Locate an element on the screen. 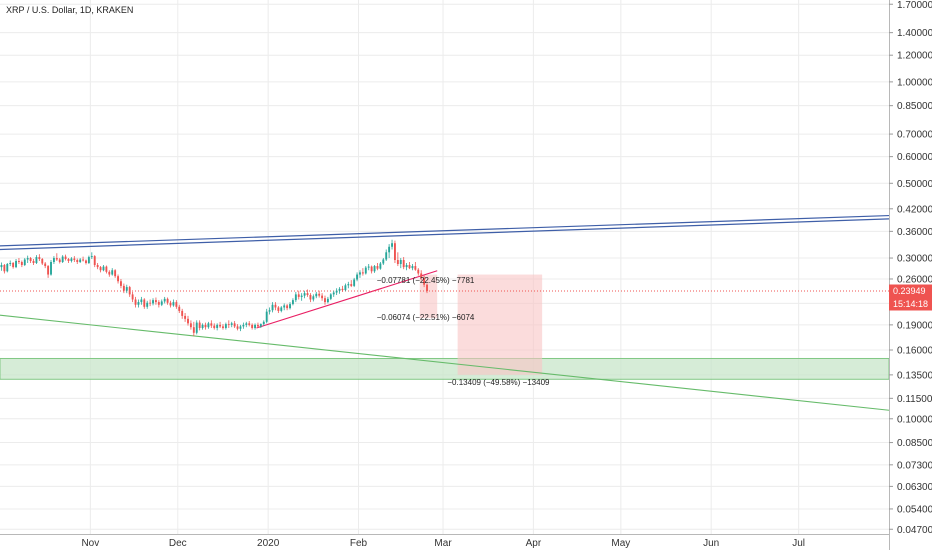 This screenshot has height=550, width=932. y-tick-label: 0.50000 is located at coordinates (914, 184).